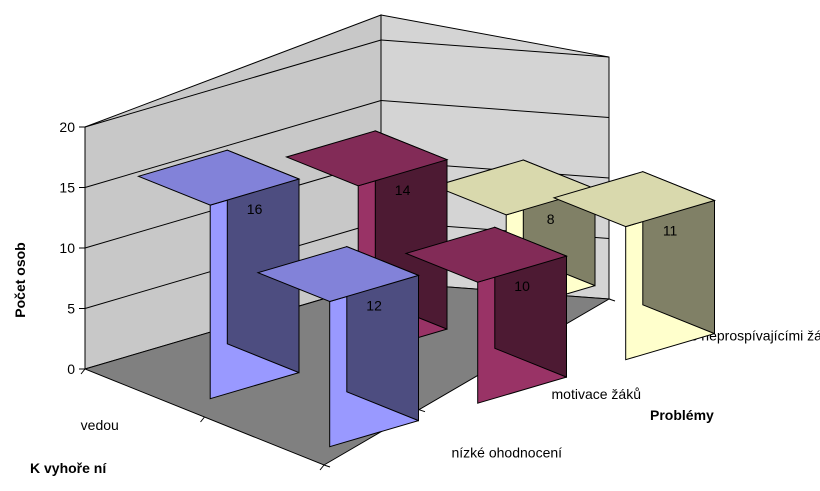  Describe the element at coordinates (67, 248) in the screenshot. I see `y-tick-label: 10` at that location.